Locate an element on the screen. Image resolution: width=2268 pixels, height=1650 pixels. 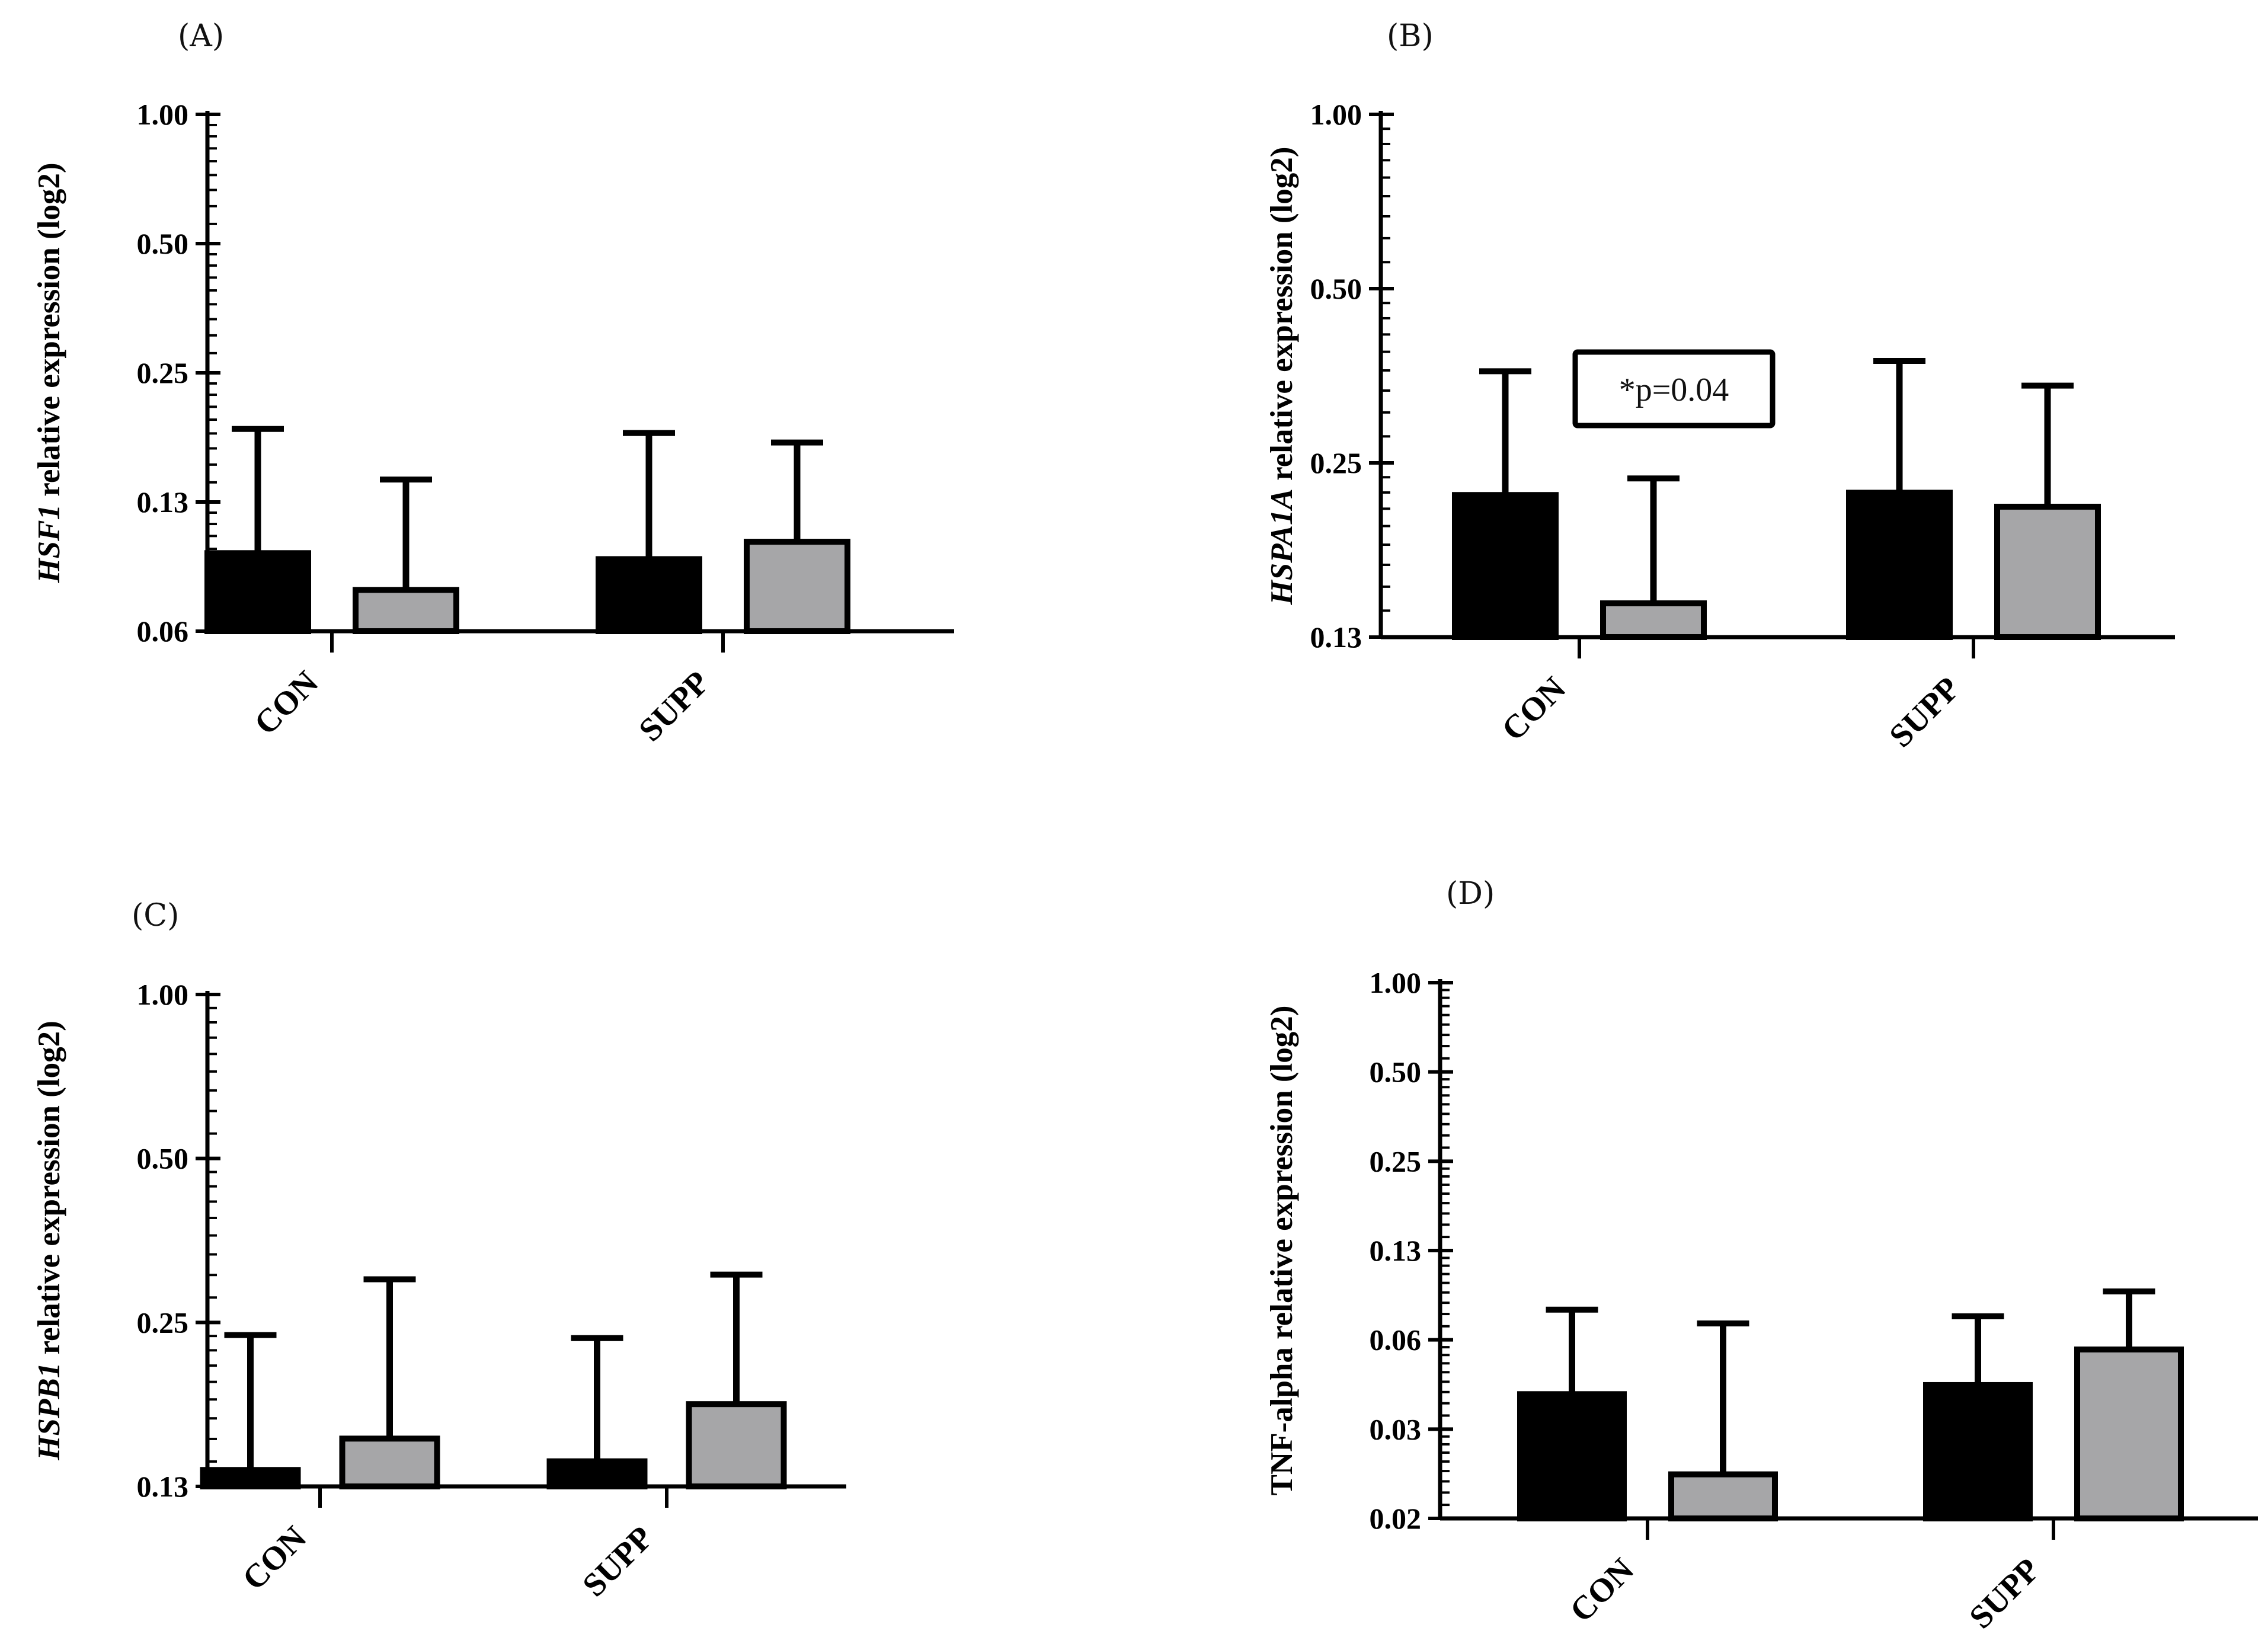
significance-annotation: *p=0.04 is located at coordinates (1674, 390).